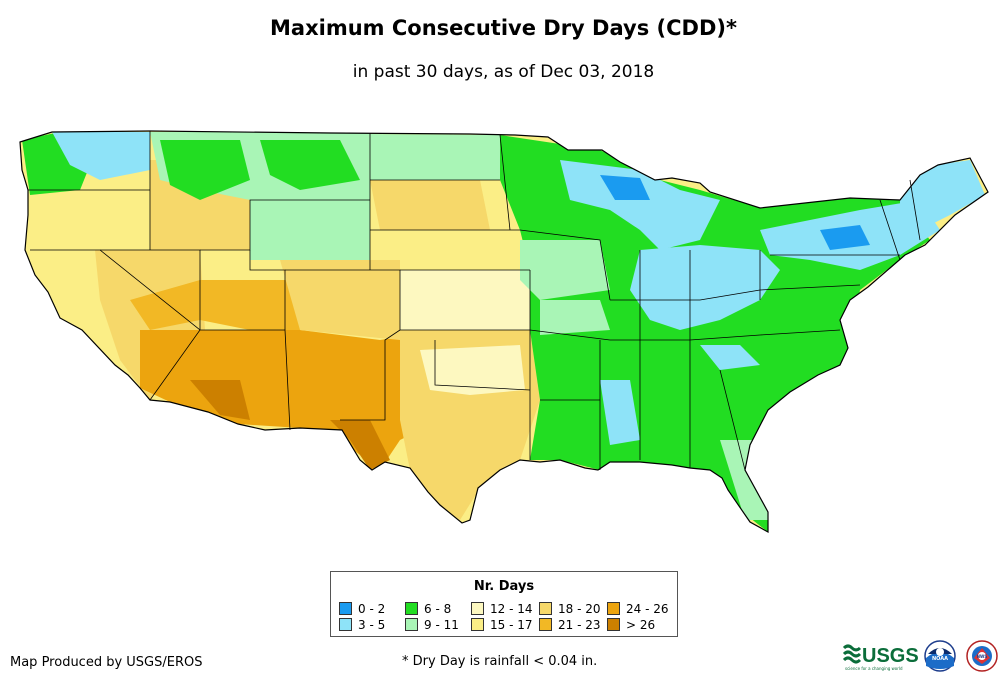 The image size is (1007, 691). What do you see at coordinates (503, 28) in the screenshot?
I see `map-title: Maximum Consecutive Dry Days (CDD)*` at bounding box center [503, 28].